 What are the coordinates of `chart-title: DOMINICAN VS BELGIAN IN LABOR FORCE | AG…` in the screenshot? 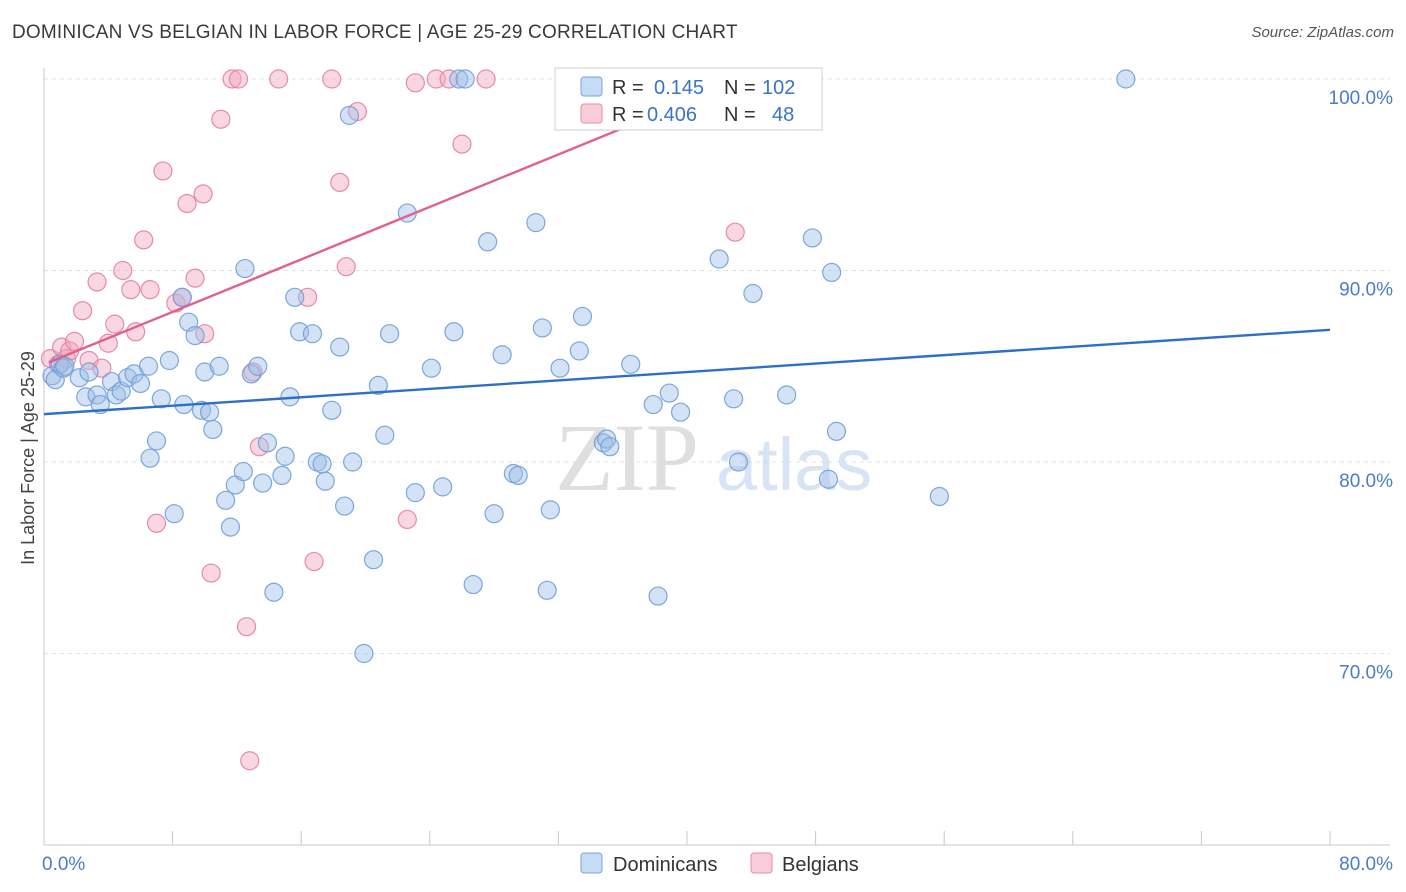 It's located at (375, 32).